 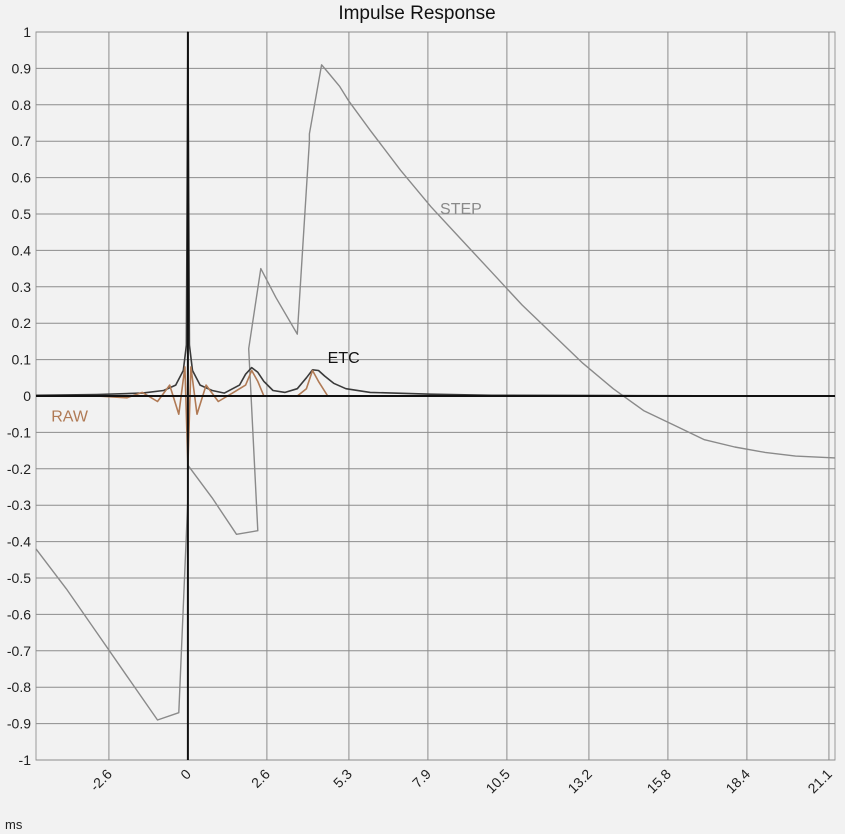 I want to click on y-tick-label: 0.9, so click(x=22, y=68).